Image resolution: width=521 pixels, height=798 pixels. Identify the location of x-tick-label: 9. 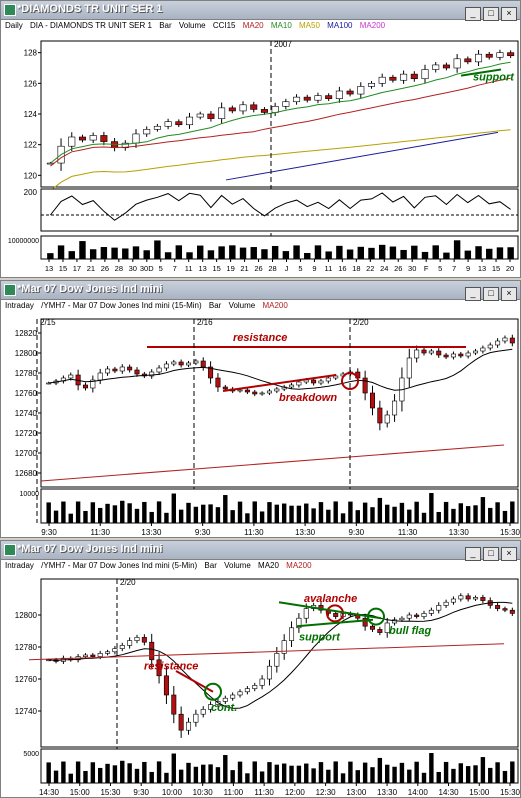
(314, 268).